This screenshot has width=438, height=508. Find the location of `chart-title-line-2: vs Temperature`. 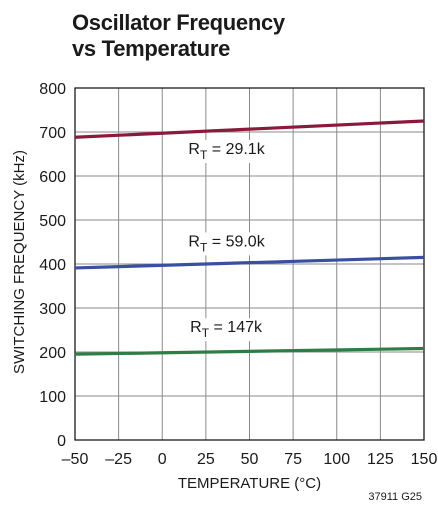

chart-title-line-2: vs Temperature is located at coordinates (151, 48).